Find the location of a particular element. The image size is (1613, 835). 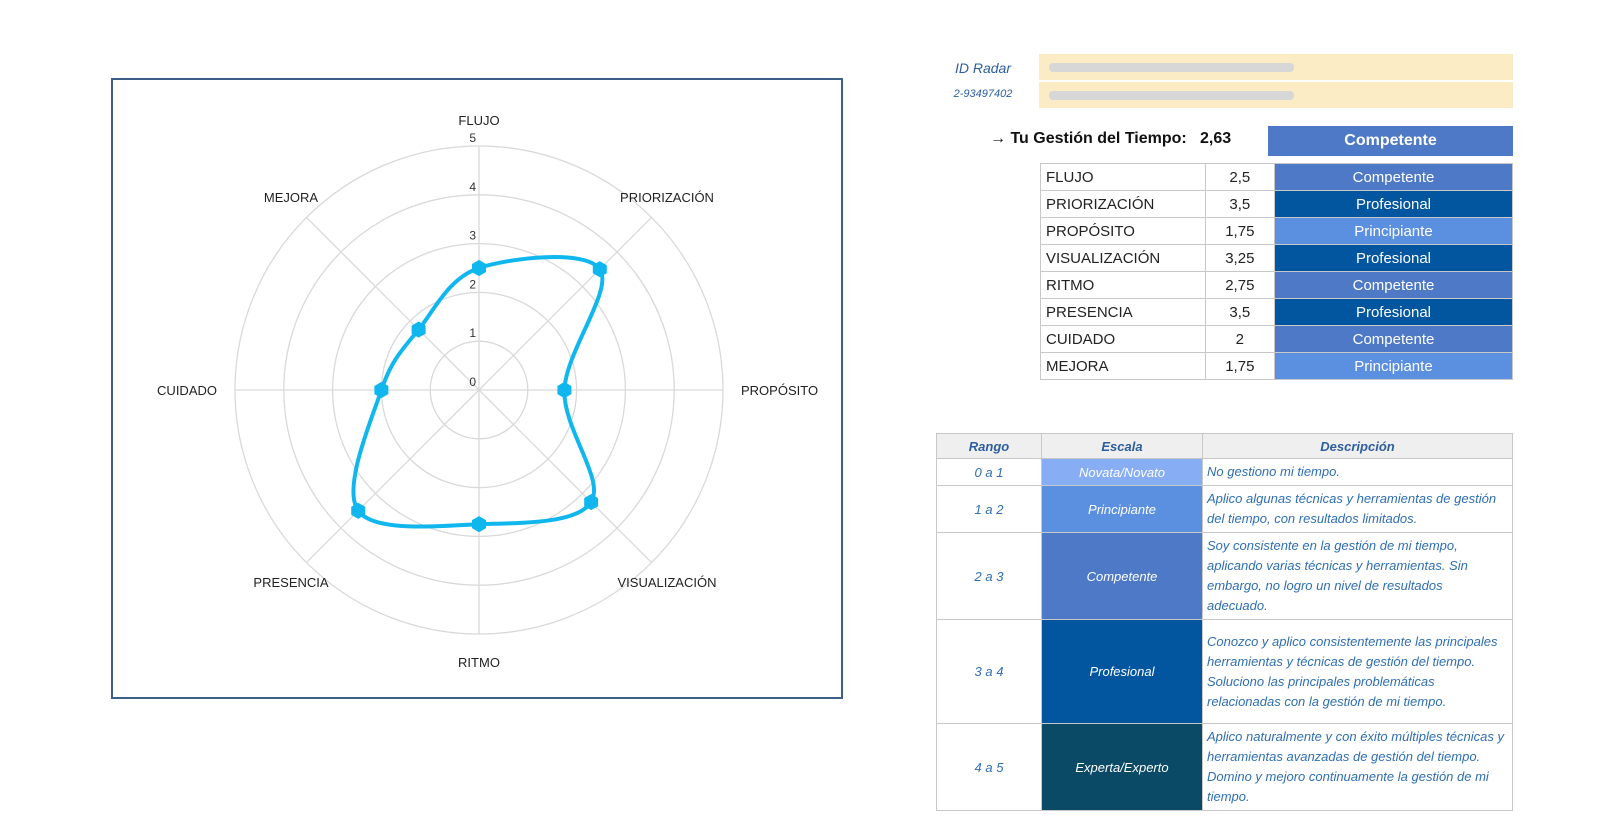

header-row-id: 2-93497402 is located at coordinates (1220, 95).